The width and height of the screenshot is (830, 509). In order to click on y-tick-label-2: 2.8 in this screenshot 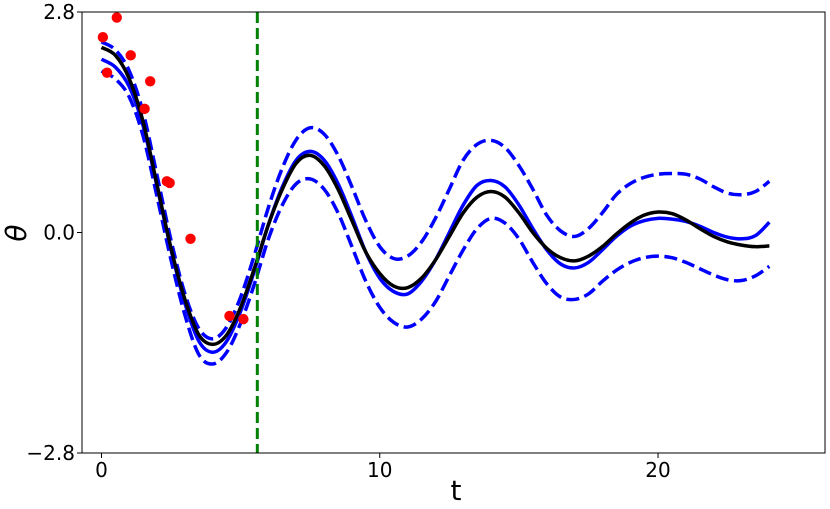, I will do `click(59, 12)`.